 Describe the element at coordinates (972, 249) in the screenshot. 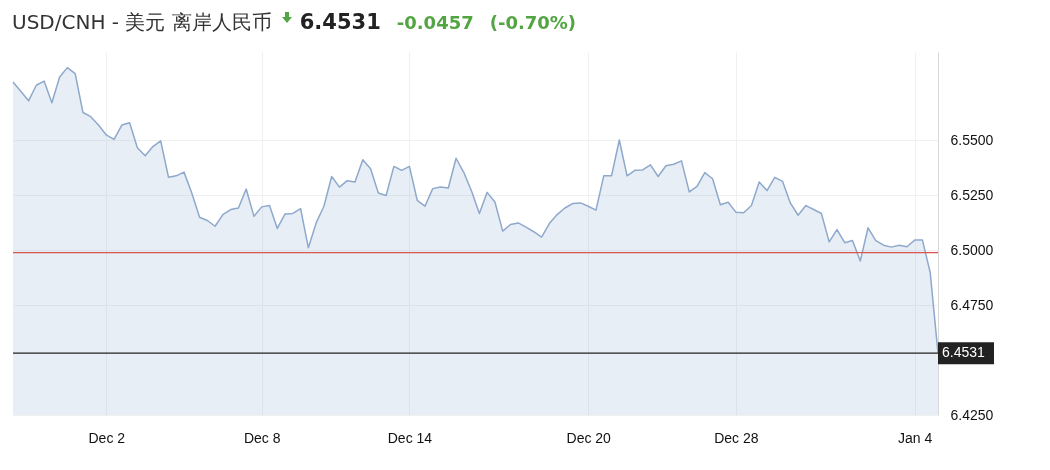

I see `y-tick-label: 6.5000` at that location.